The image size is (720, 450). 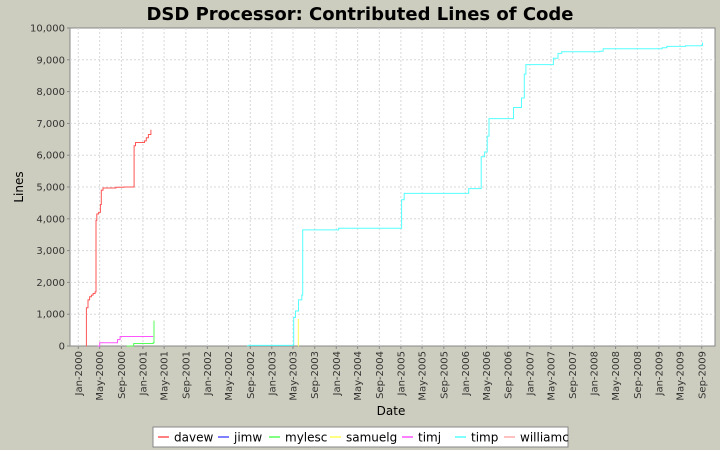 I want to click on legend-label-davew: davew, so click(x=193, y=438).